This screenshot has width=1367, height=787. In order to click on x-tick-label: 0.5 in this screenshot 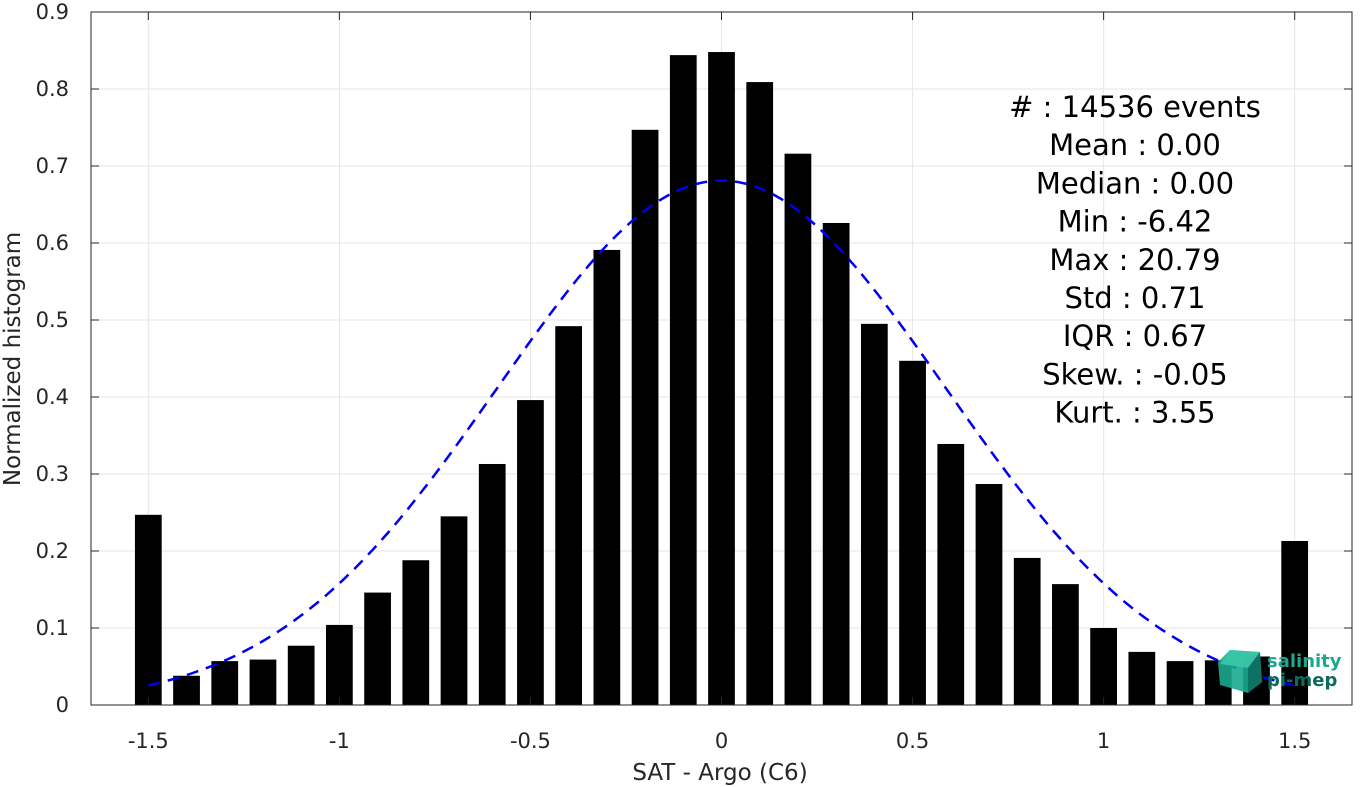, I will do `click(912, 741)`.